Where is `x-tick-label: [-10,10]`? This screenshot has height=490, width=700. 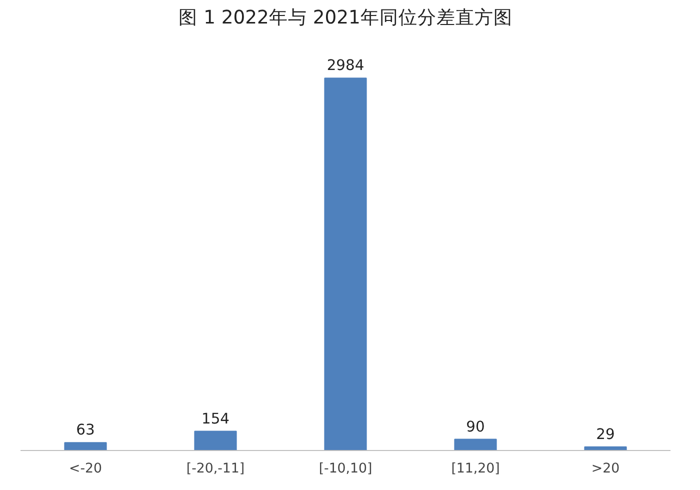
x-tick-label: [-10,10] is located at coordinates (345, 469).